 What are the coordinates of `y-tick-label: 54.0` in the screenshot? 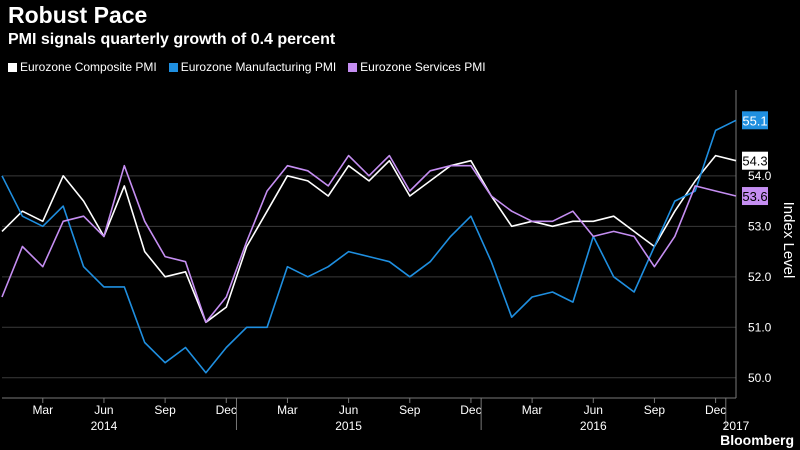 It's located at (760, 176).